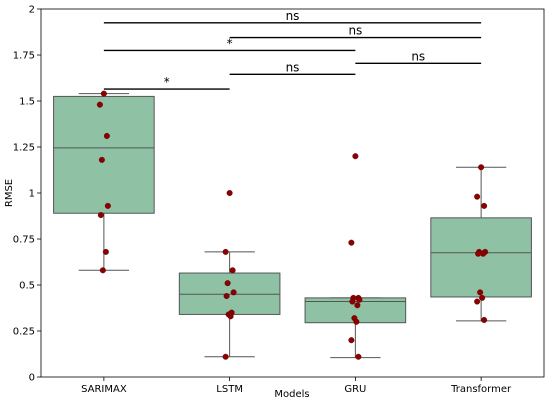 The image size is (550, 404). What do you see at coordinates (27, 286) in the screenshot?
I see `y-tick-label: 0.5` at bounding box center [27, 286].